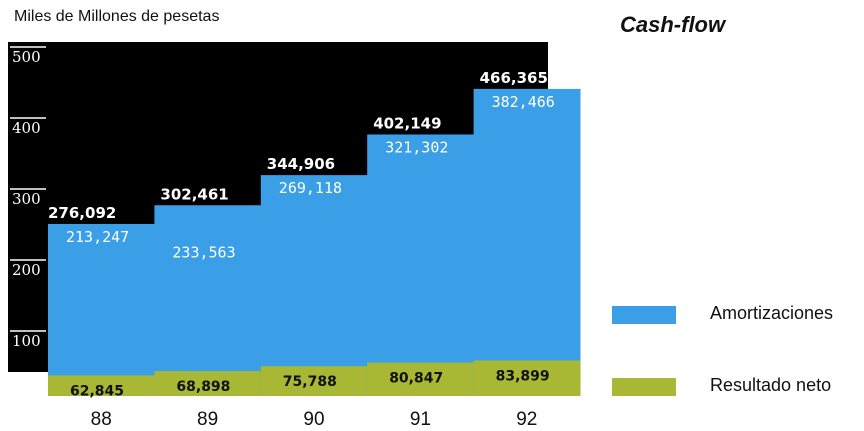  I want to click on amortizaciones-label: 321,302, so click(416, 147).